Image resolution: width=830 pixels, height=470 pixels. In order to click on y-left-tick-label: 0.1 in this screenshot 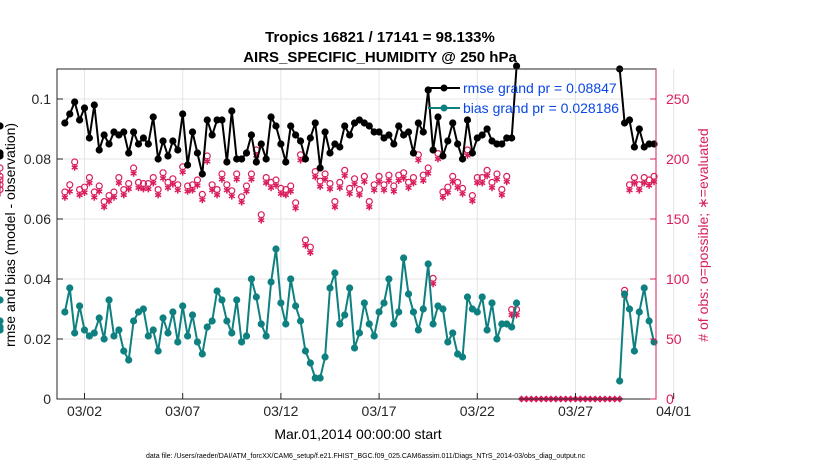, I will do `click(42, 99)`.